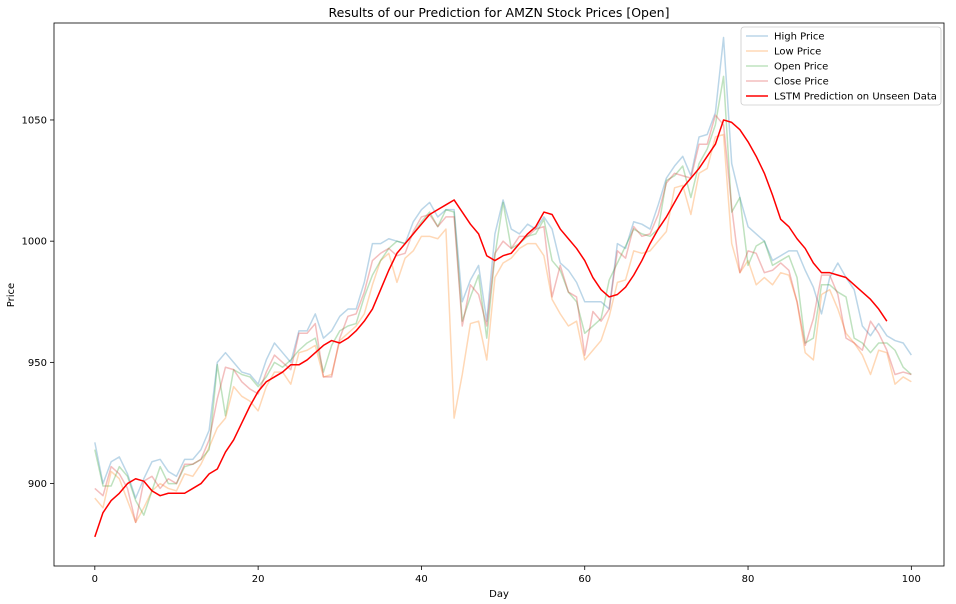  Describe the element at coordinates (34, 242) in the screenshot. I see `y-tick-label: 1000` at that location.